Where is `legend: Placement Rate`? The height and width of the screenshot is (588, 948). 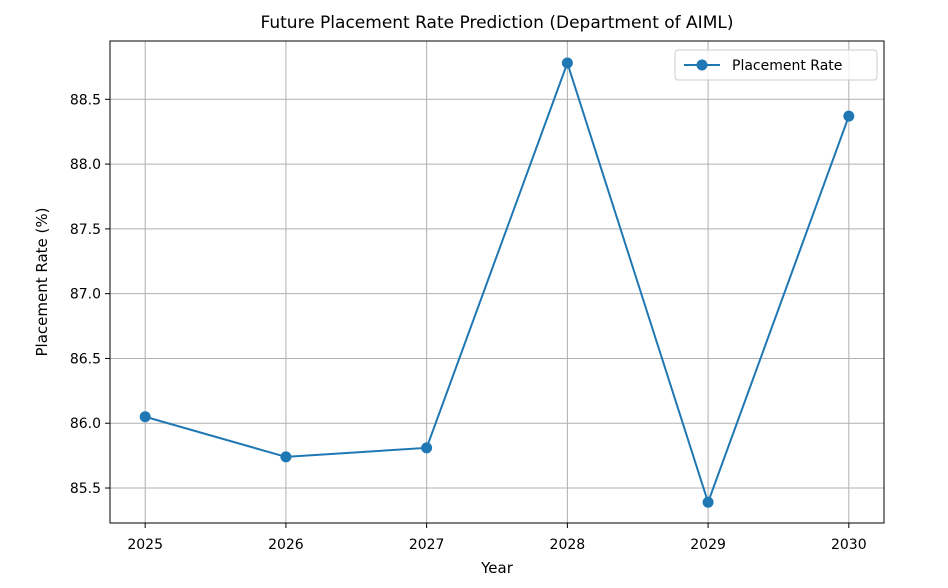
legend: Placement Rate is located at coordinates (776, 65).